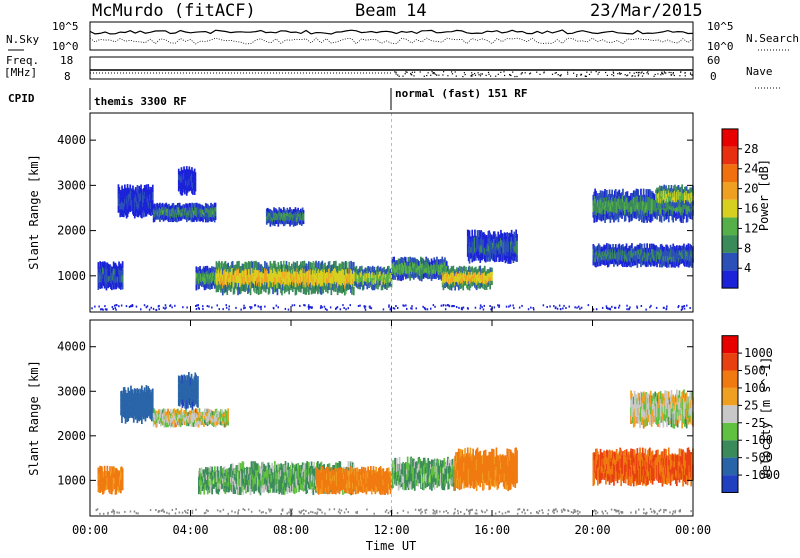 This screenshot has height=558, width=800. What do you see at coordinates (764, 195) in the screenshot?
I see `power-colorbar-label: Power [dB]` at bounding box center [764, 195].